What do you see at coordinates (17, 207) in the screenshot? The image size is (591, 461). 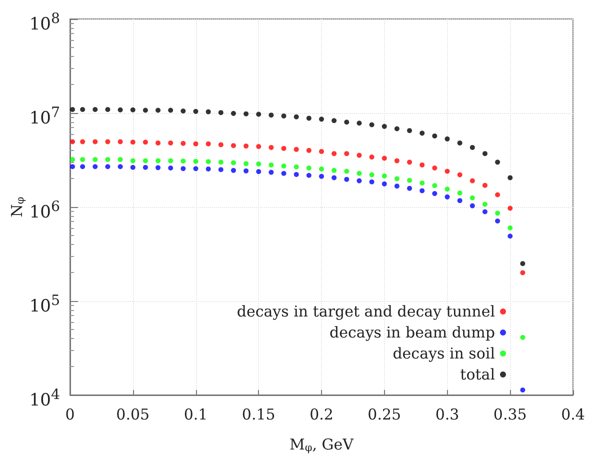 I see `y-axis-title: Nφ` at bounding box center [17, 207].